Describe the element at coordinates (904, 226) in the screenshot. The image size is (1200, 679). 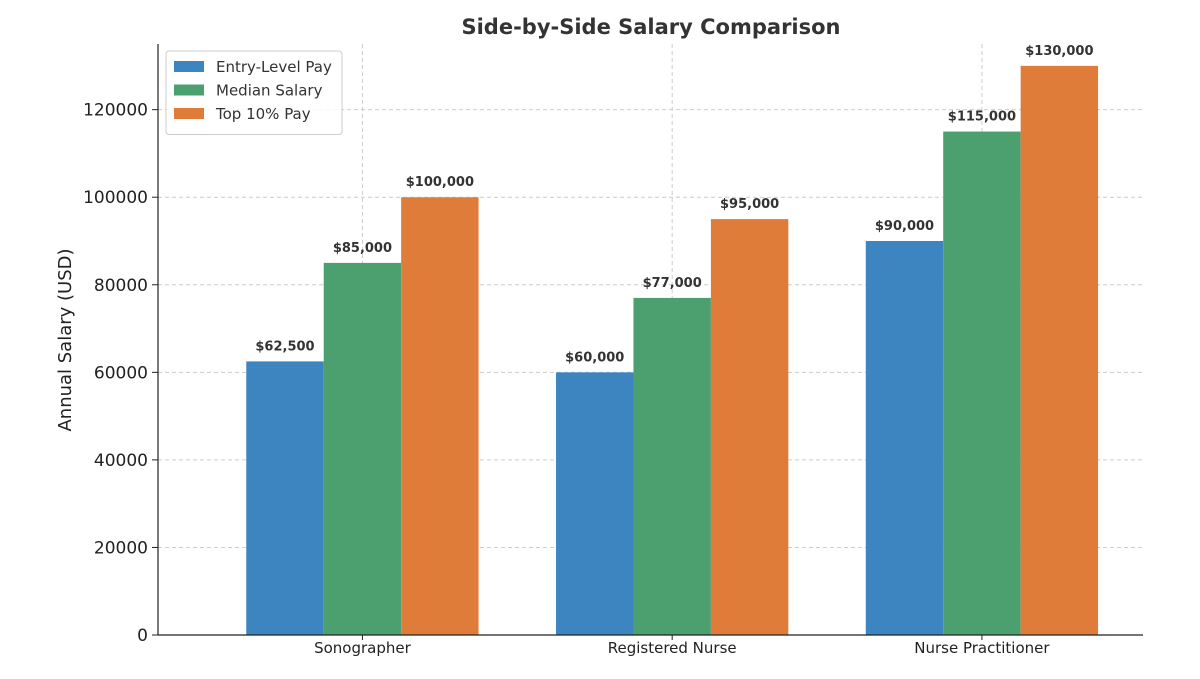
I see `data-label: $90,000` at that location.